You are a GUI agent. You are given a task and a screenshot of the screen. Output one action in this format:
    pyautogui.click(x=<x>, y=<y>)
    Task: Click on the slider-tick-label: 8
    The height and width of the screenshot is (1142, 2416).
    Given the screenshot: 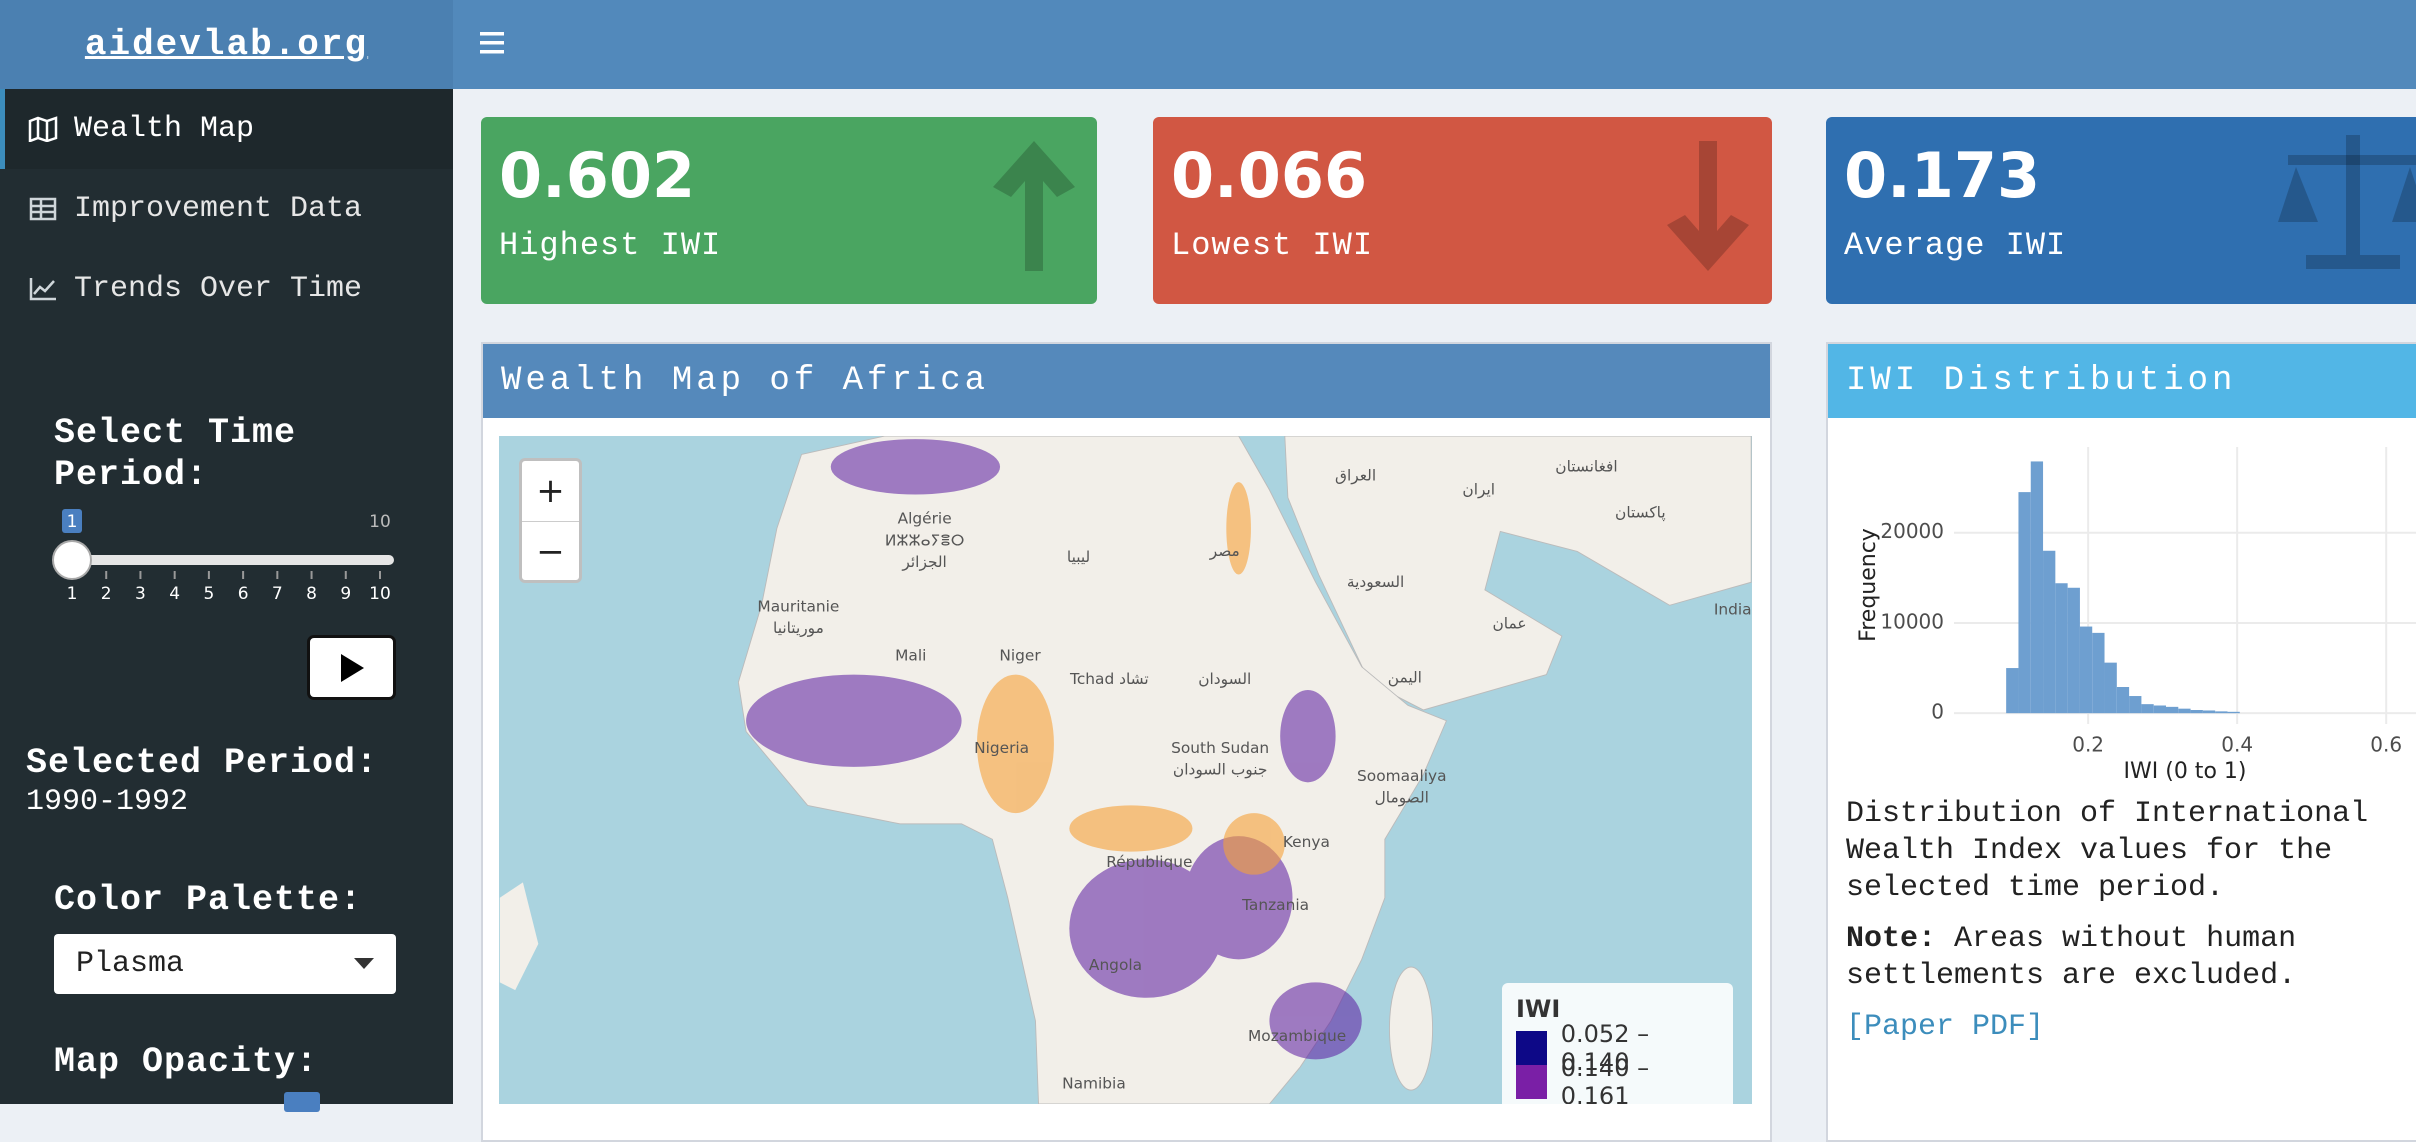 What is the action you would take?
    pyautogui.click(x=311, y=594)
    